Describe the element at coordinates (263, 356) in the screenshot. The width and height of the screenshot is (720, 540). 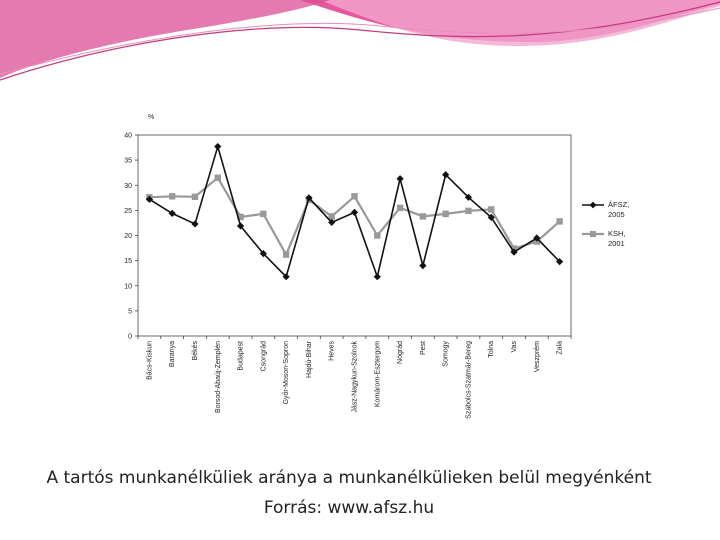
I see `x-tick-label: Csongrád` at that location.